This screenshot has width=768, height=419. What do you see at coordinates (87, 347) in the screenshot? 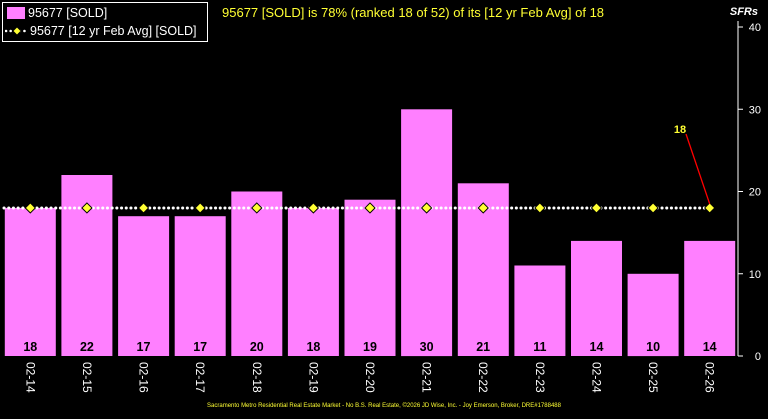
I see `bar-value-label: 22` at bounding box center [87, 347].